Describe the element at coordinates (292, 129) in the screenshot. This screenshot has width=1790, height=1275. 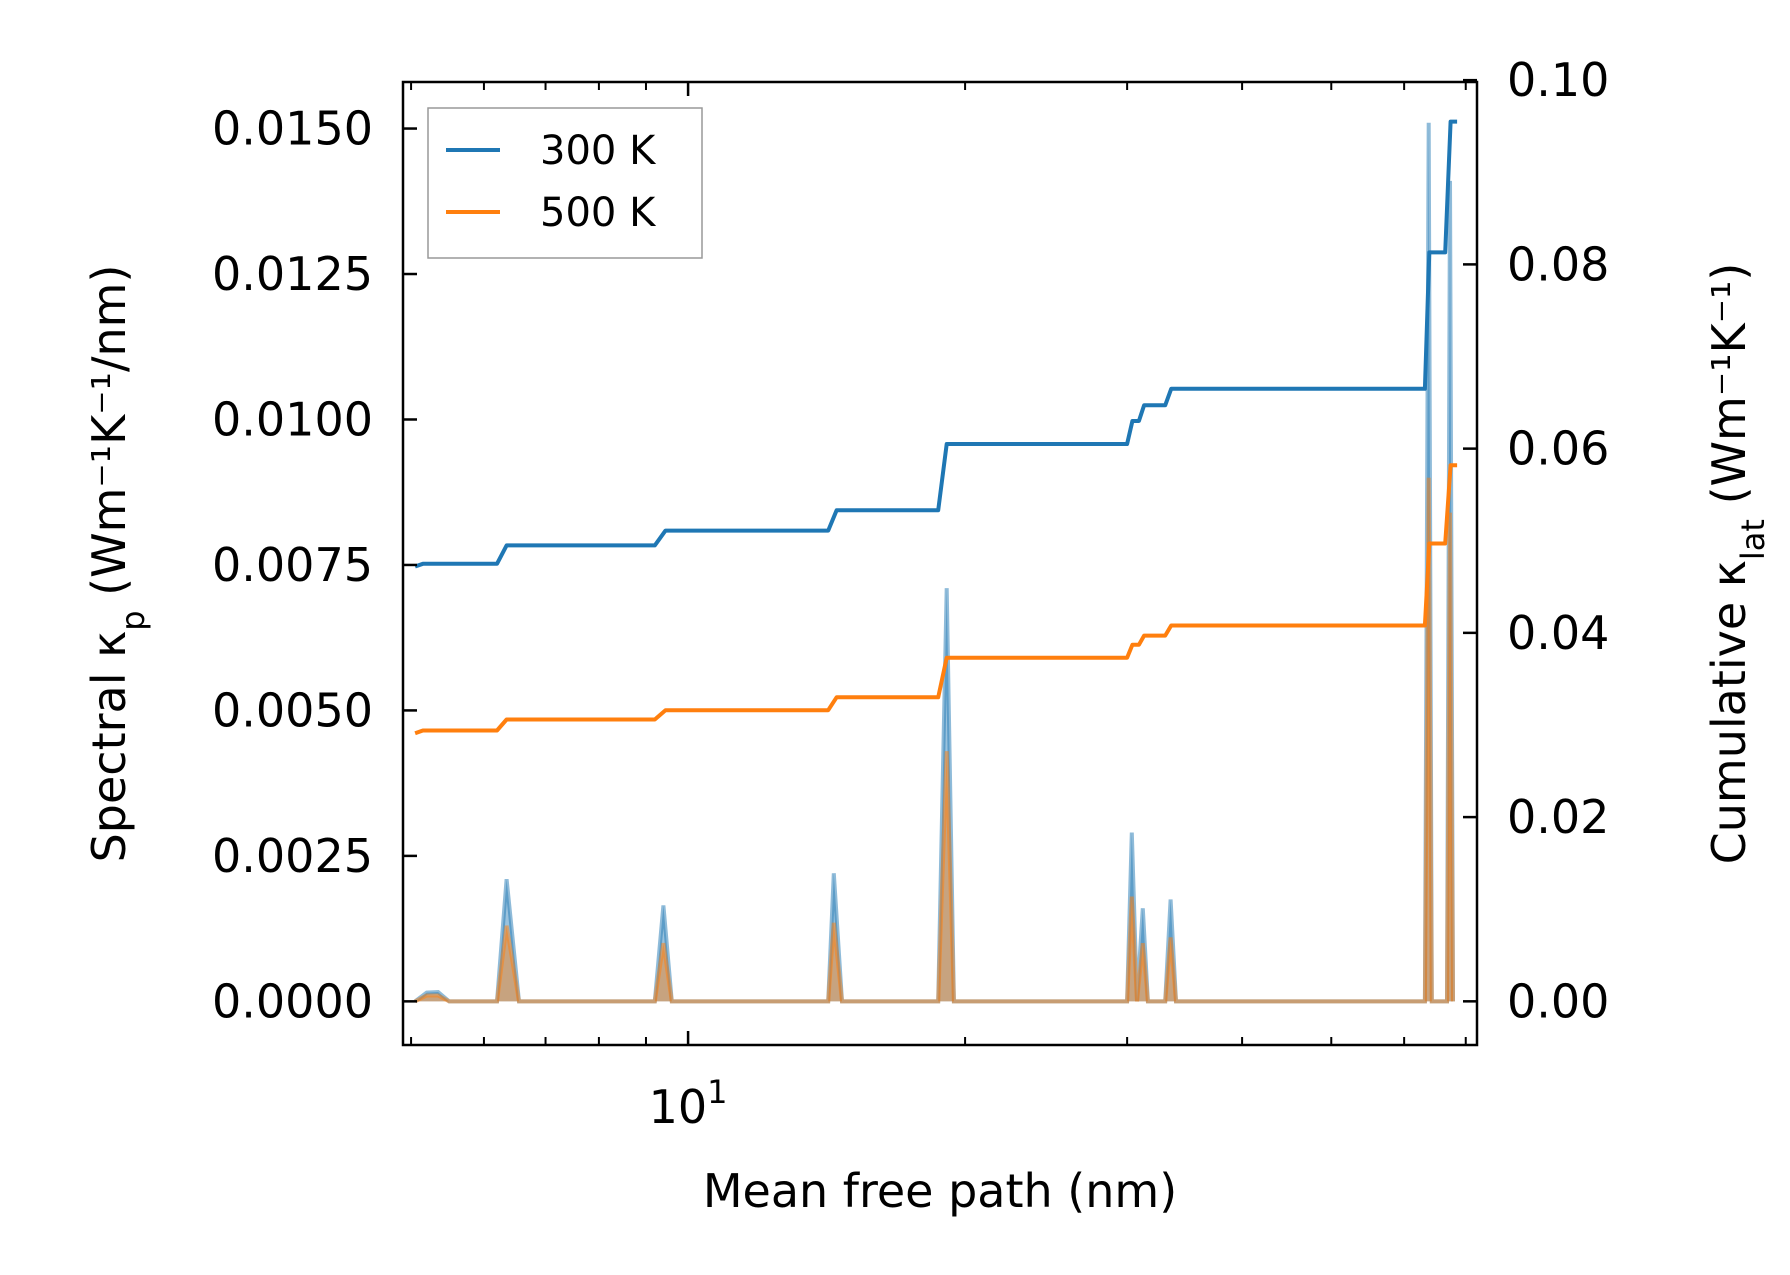
I see `y-left-tick-label: 0.0150` at that location.